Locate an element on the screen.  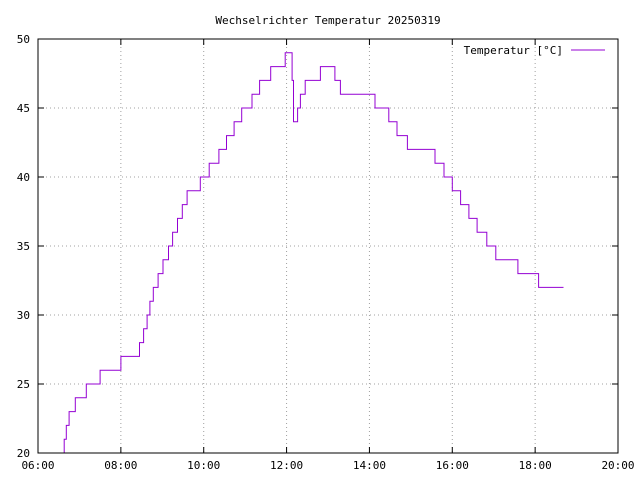
x-tick-label: 14:00 is located at coordinates (369, 465).